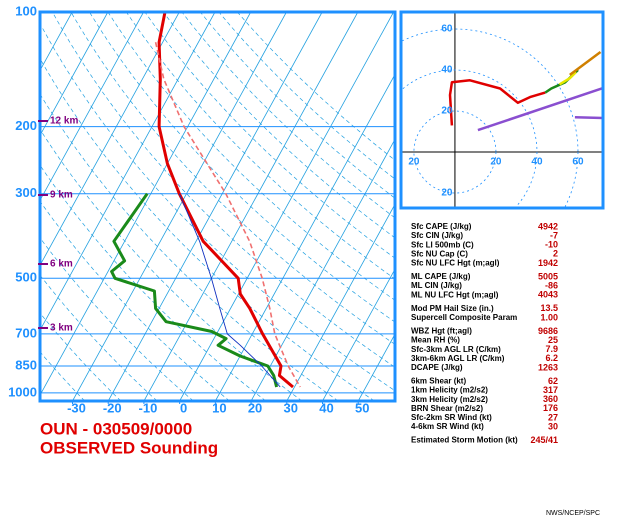 The image size is (632, 520). Describe the element at coordinates (548, 263) in the screenshot. I see `param-value: 1942` at that location.